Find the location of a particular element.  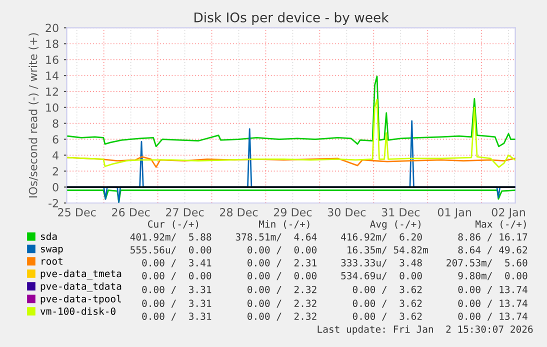

y-tick-label: 10 is located at coordinates (52, 107).